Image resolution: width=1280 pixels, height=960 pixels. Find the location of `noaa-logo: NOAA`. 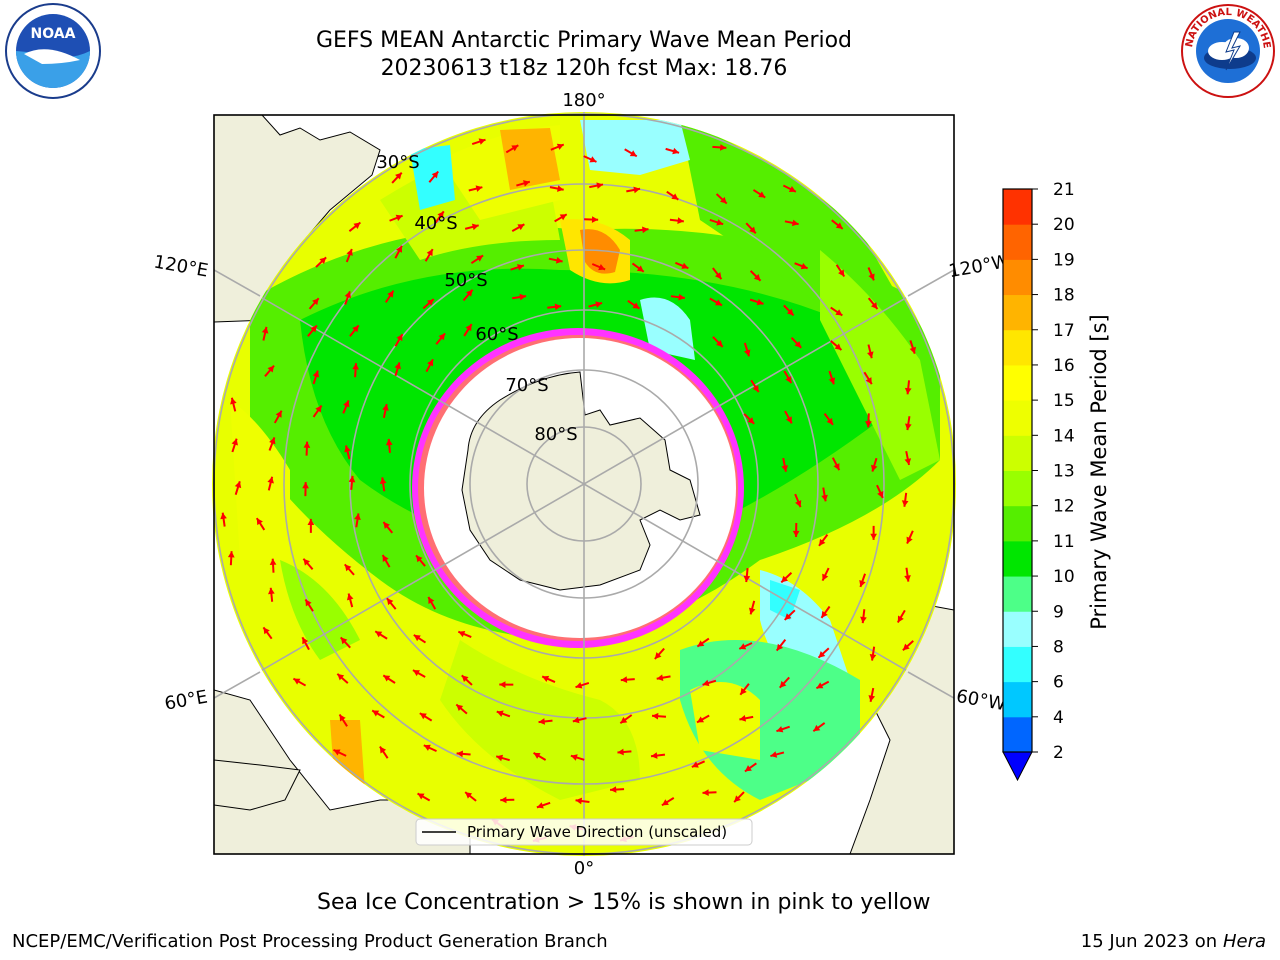

noaa-logo: NOAA is located at coordinates (53, 51).